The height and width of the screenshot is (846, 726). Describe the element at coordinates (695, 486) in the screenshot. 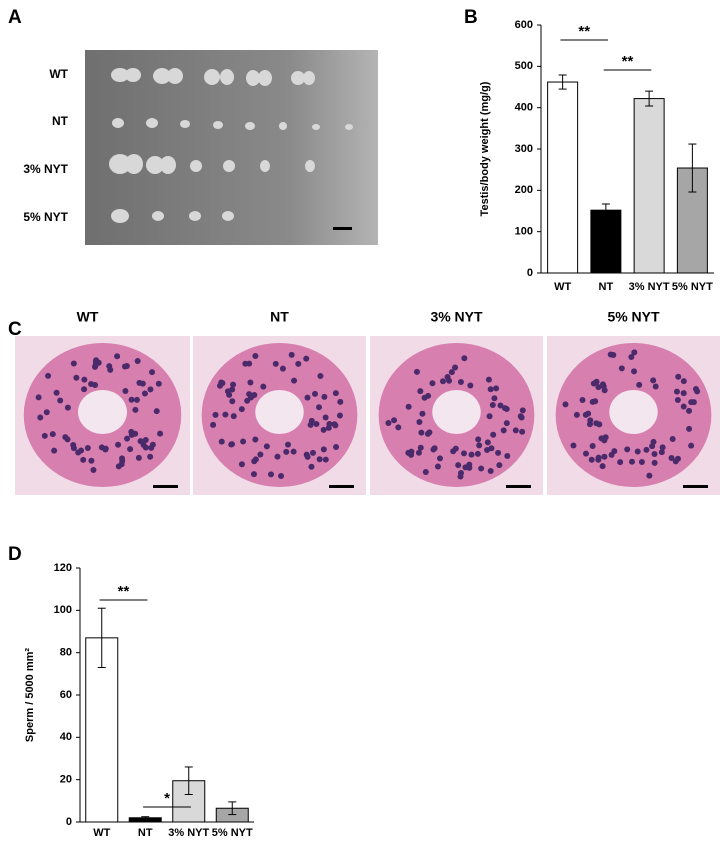

I see `scale-bar` at that location.